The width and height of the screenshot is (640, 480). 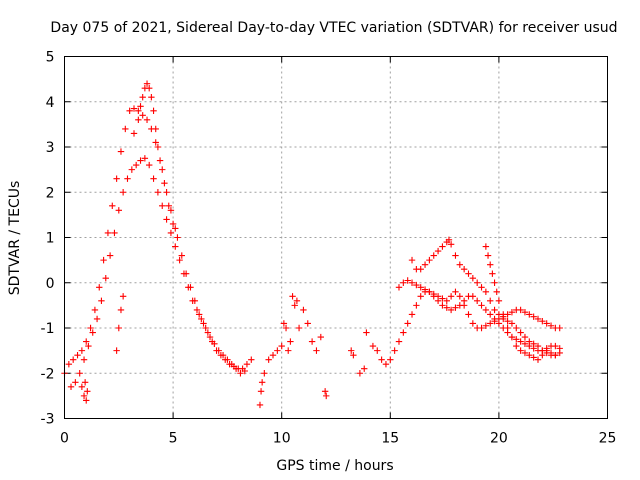 What do you see at coordinates (157, 273) in the screenshot?
I see `series-middle-track` at bounding box center [157, 273].